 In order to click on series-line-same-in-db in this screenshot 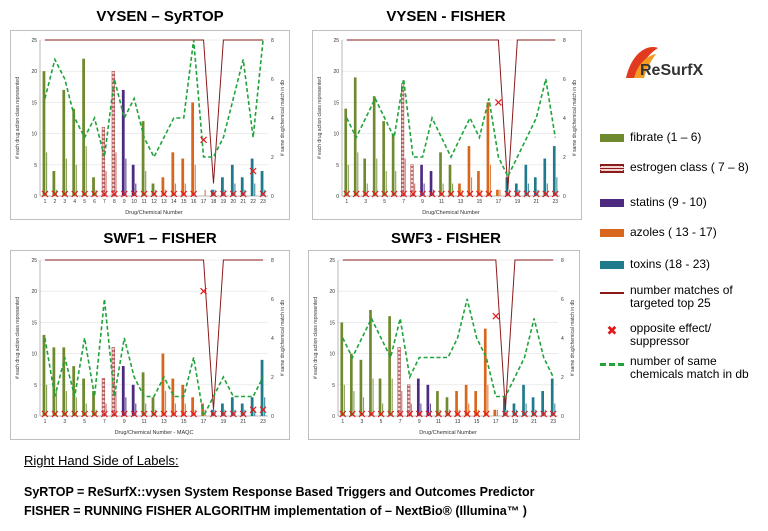, I will do `click(451, 128)`.